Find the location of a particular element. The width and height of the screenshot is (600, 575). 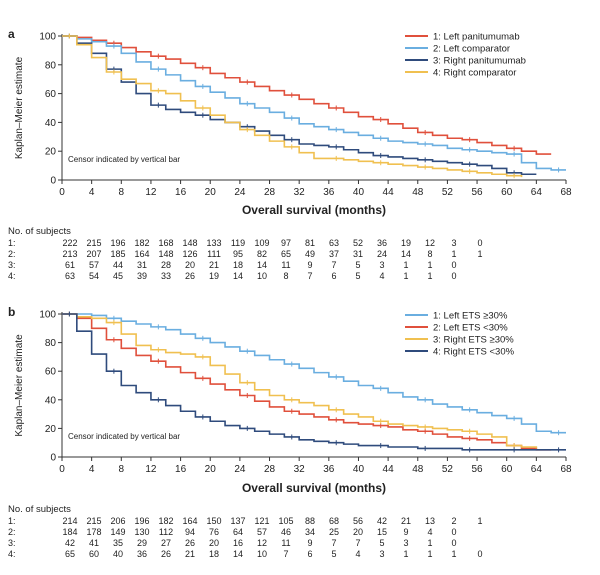

x-axis-title: Overall survival (months) is located at coordinates (314, 210).